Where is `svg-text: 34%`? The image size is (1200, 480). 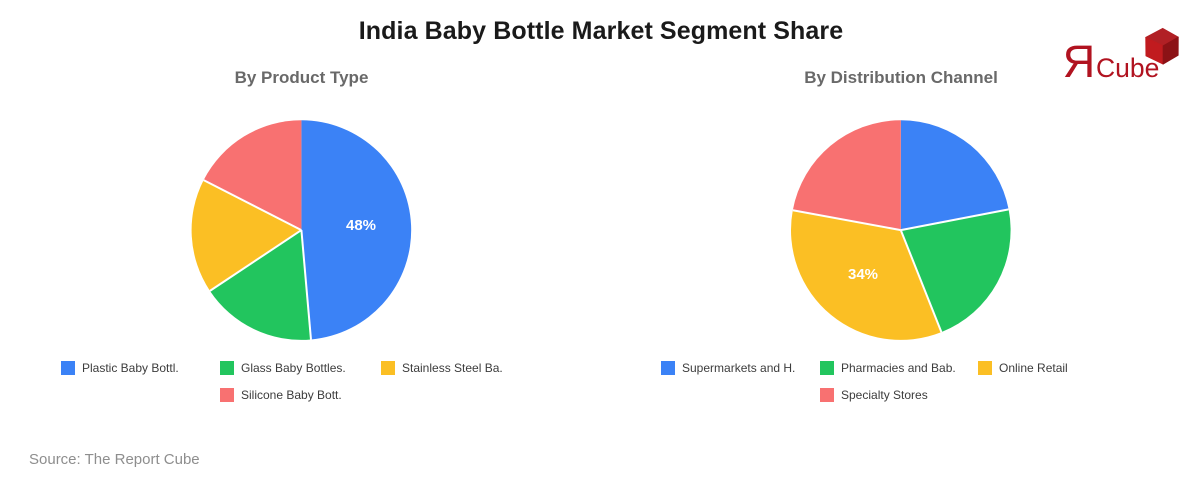
svg-text: 34% is located at coordinates (863, 274).